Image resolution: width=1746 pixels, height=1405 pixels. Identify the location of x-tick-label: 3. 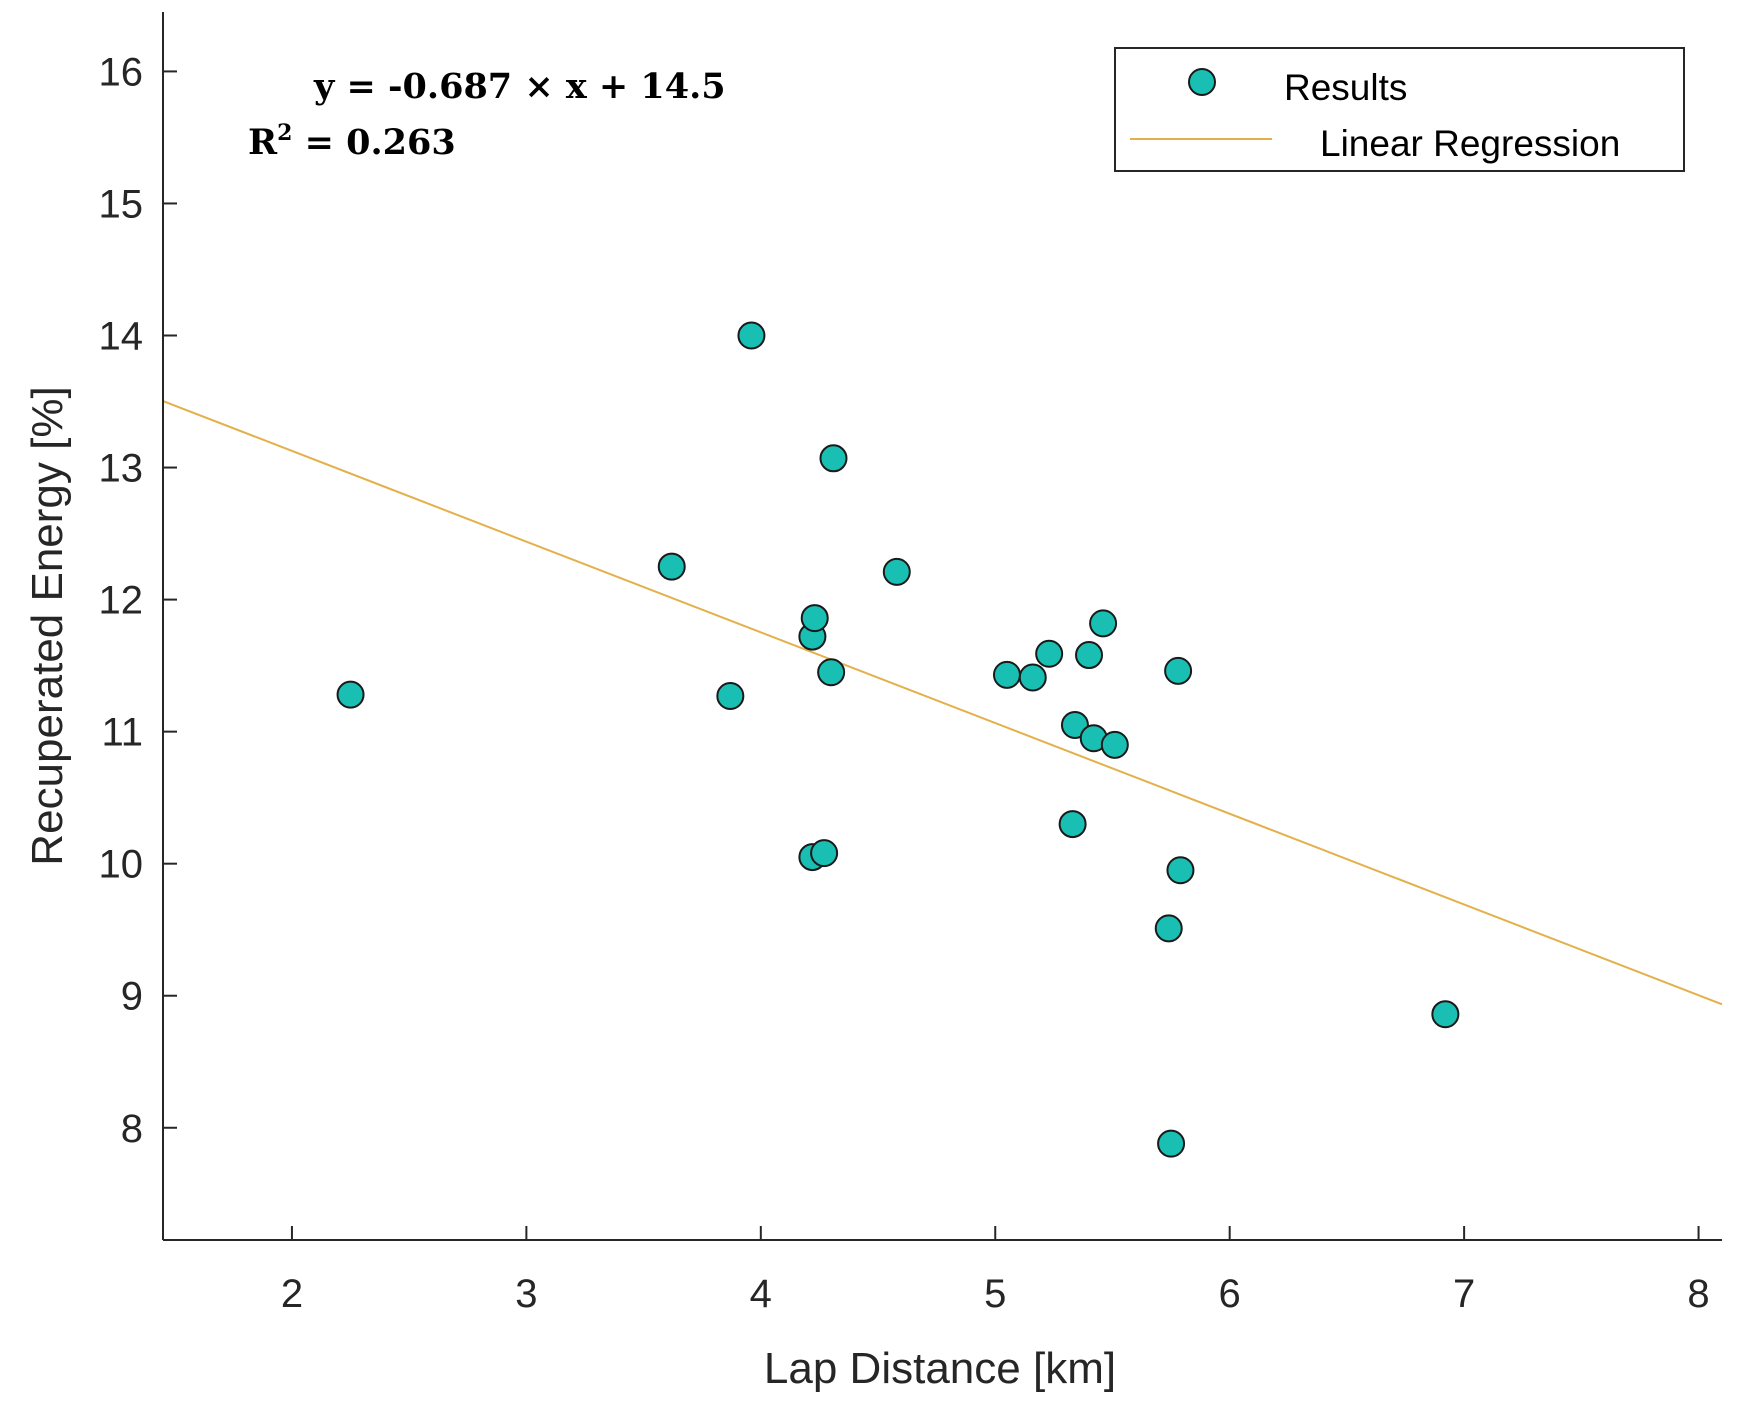
(526, 1294).